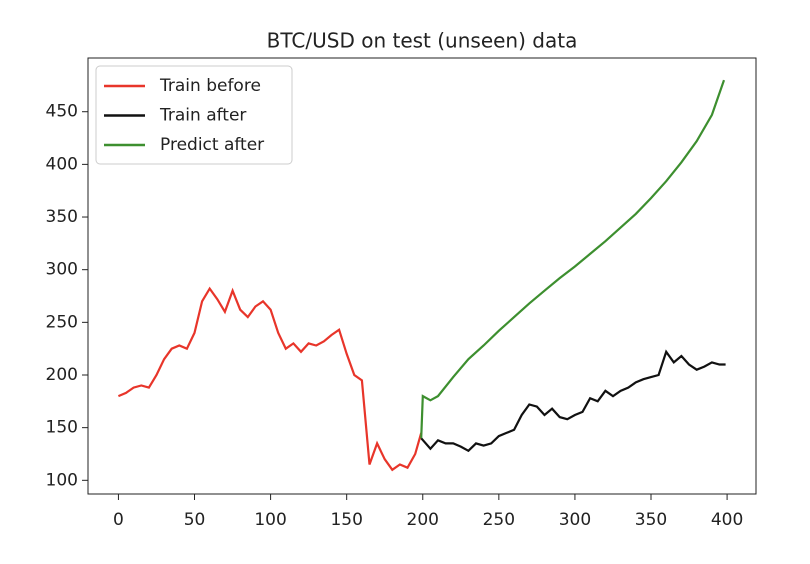 The image size is (810, 564). What do you see at coordinates (195, 520) in the screenshot?
I see `x-tick-label: 50` at bounding box center [195, 520].